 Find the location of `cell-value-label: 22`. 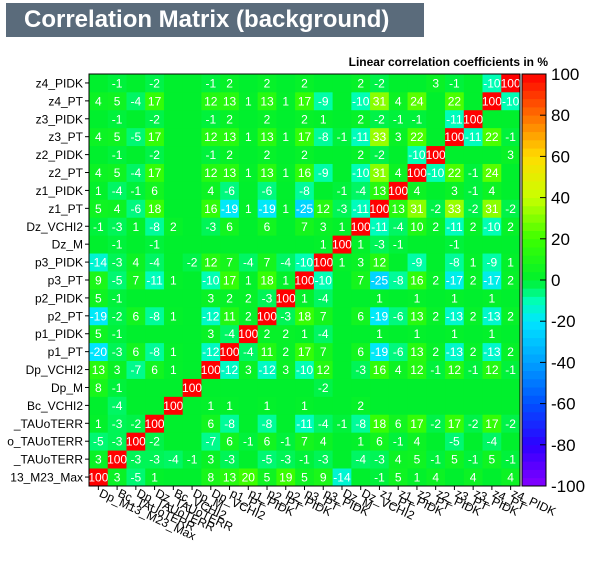

cell-value-label: 22 is located at coordinates (455, 173).